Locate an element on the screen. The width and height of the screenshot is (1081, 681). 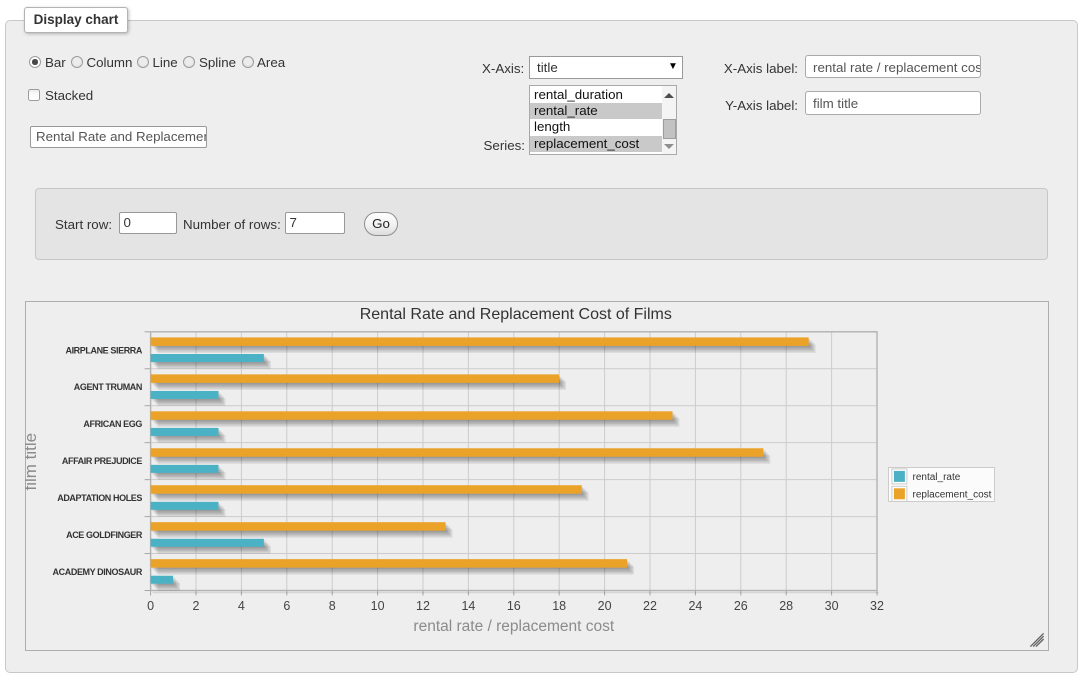
svg-text: 32 is located at coordinates (877, 606).